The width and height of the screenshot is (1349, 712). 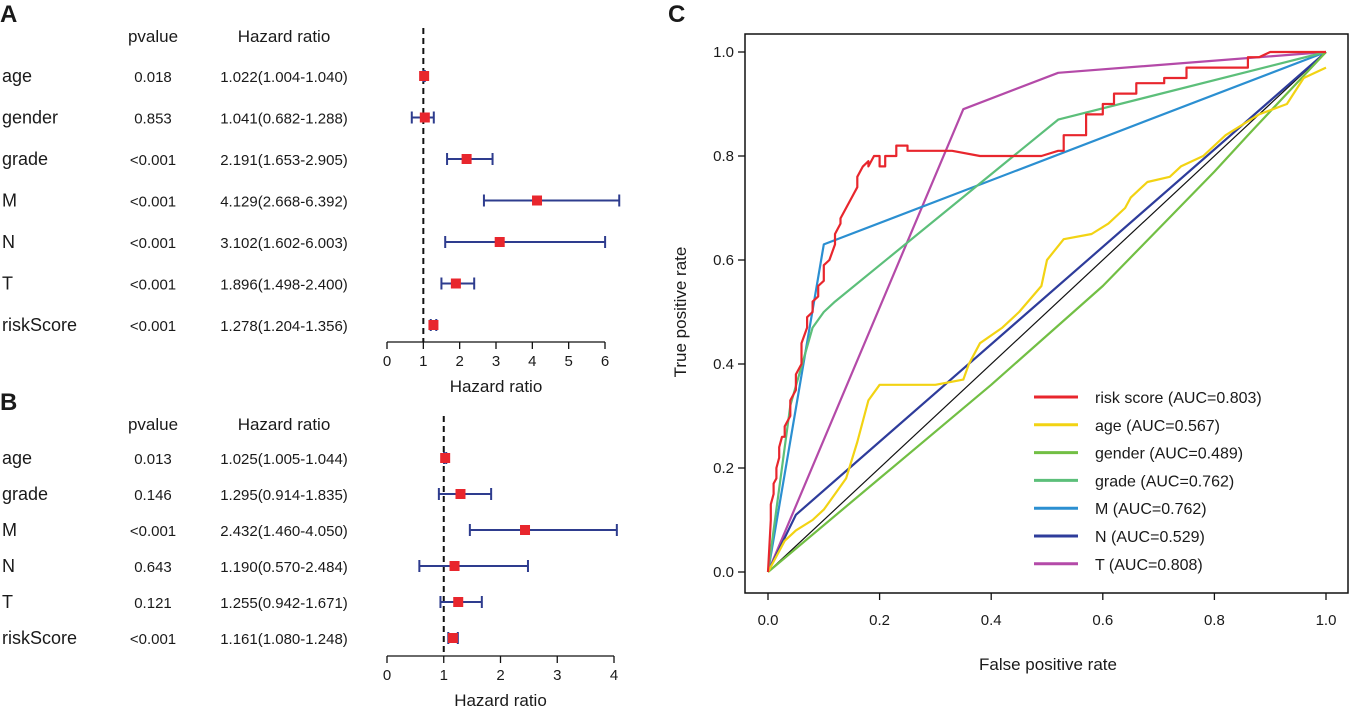 I want to click on row-hazard-ratio: 1.295(0.914-1.835), so click(x=284, y=495).